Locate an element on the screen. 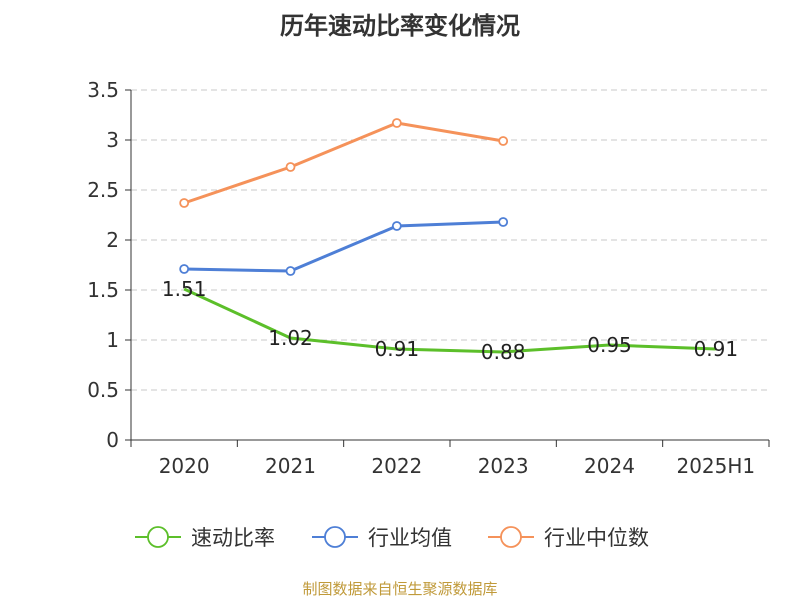  x-tick-label: 2020 is located at coordinates (184, 466).